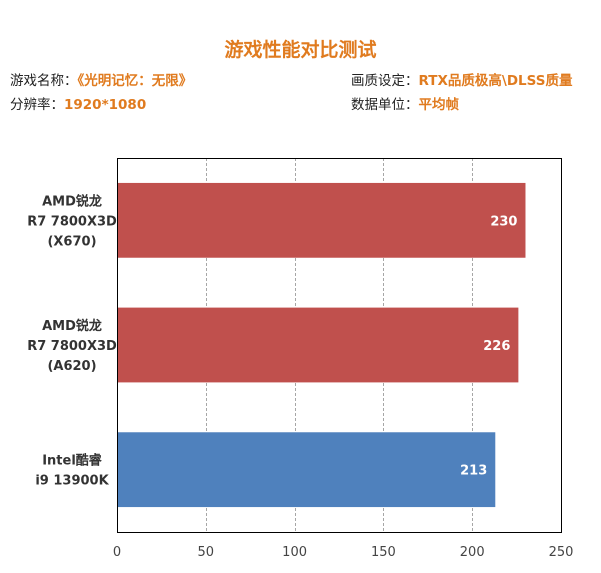  I want to click on x-tick-label: 100, so click(294, 552).